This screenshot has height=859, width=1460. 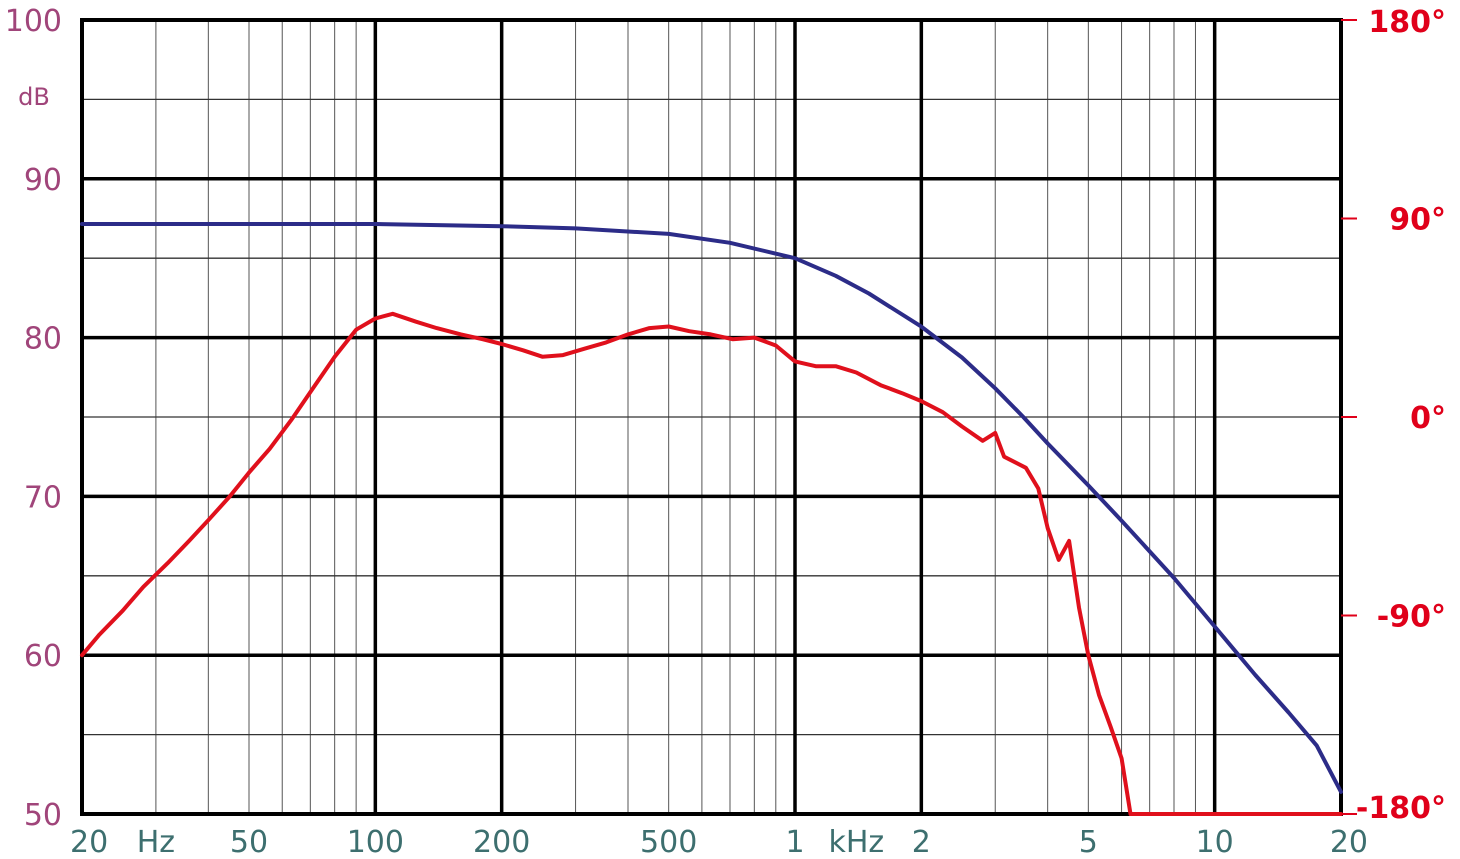 What do you see at coordinates (794, 842) in the screenshot?
I see `x-axis-tick-label: 1` at bounding box center [794, 842].